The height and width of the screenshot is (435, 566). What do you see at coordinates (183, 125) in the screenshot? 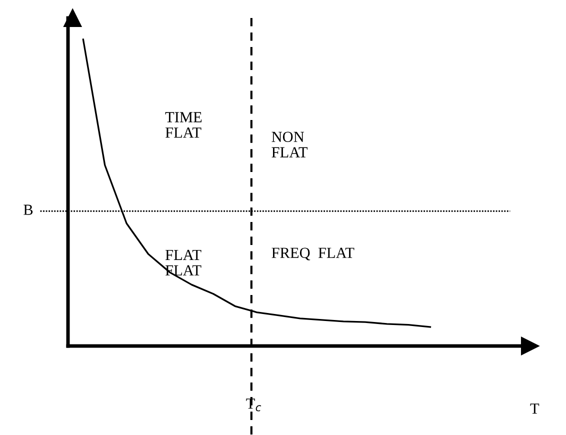
I see `annotation: TIME FLAT` at bounding box center [183, 125].